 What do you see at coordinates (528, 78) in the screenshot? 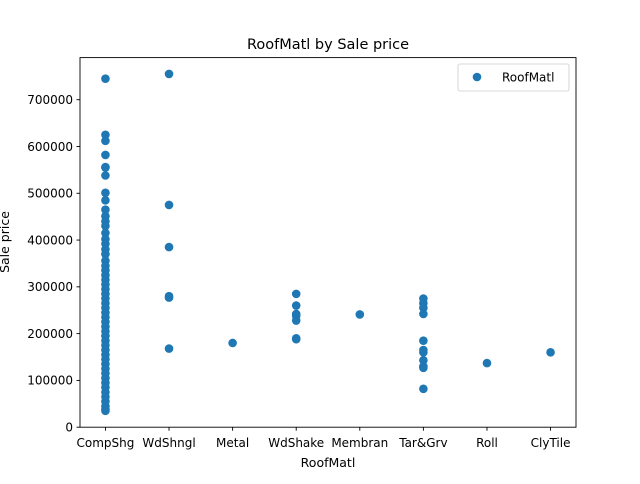
I see `legend-label: RoofMatl` at bounding box center [528, 78].